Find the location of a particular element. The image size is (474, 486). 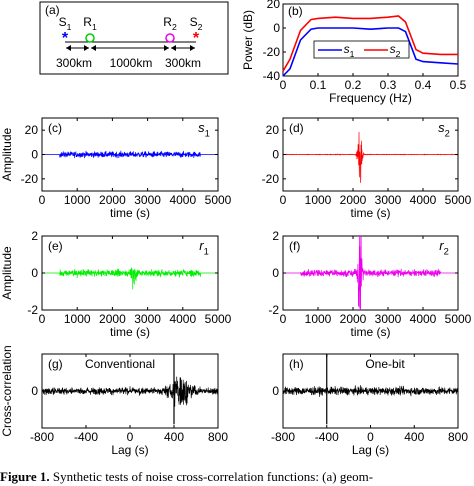

series-line-s1 is located at coordinates (370, 52).